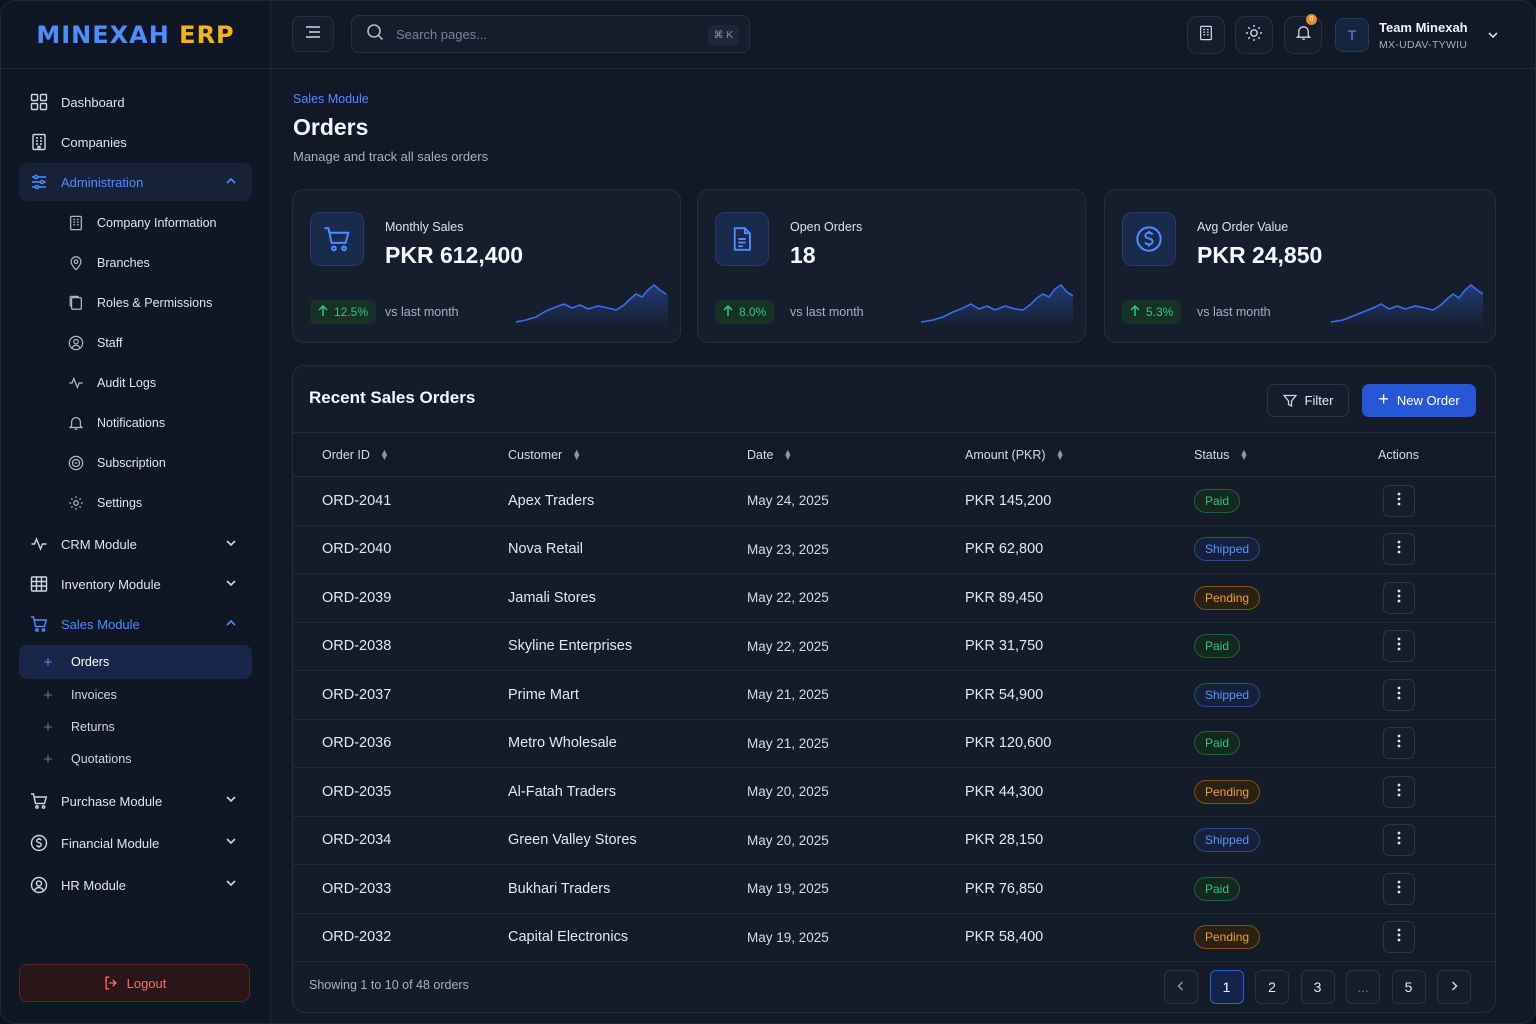  Describe the element at coordinates (375, 34) in the screenshot. I see `search-icon` at that location.